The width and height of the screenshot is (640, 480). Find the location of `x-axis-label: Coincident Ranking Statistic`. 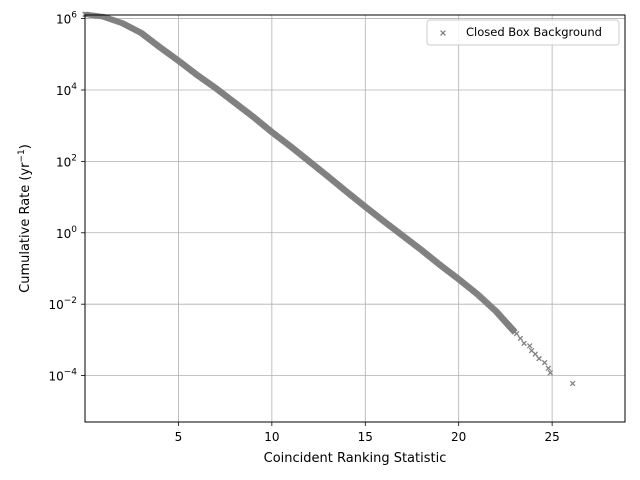

x-axis-label: Coincident Ranking Statistic is located at coordinates (355, 458).